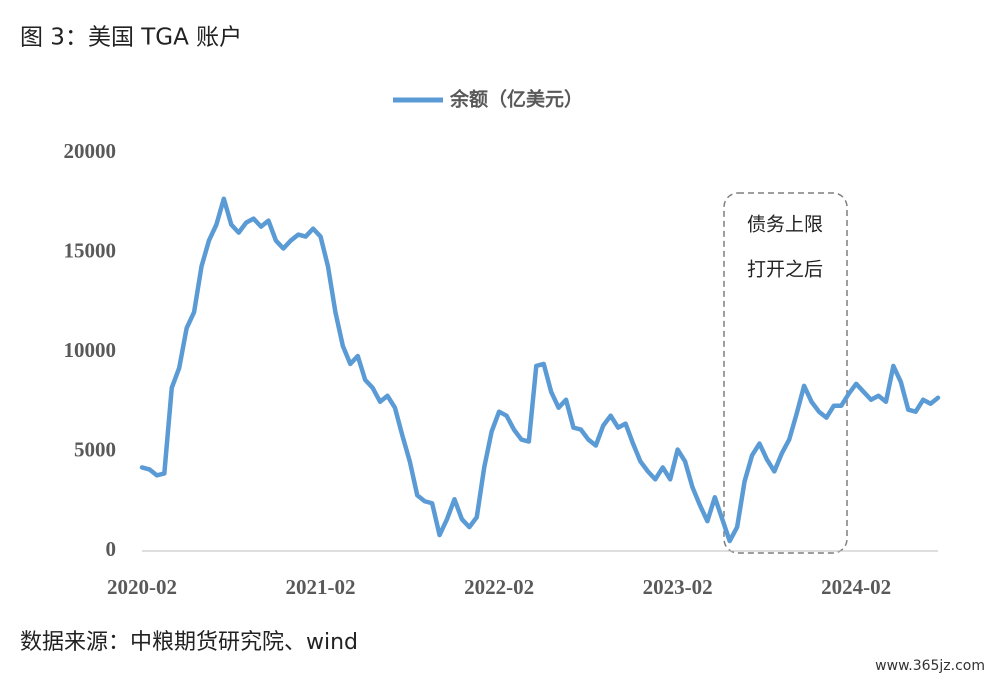 Image resolution: width=993 pixels, height=681 pixels. I want to click on legend-label: 余额（亿美元）, so click(516, 99).